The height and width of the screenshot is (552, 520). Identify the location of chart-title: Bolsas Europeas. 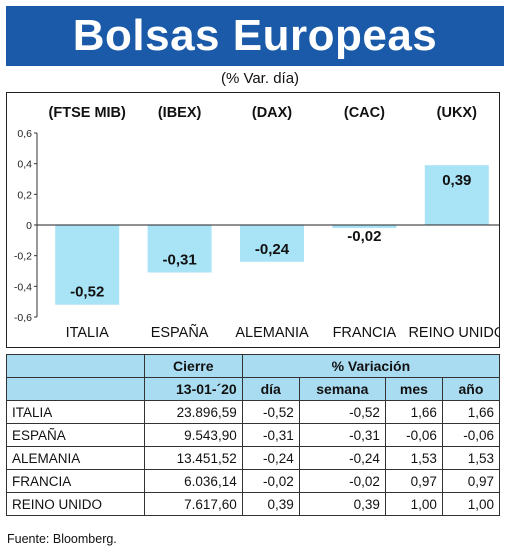
(255, 35).